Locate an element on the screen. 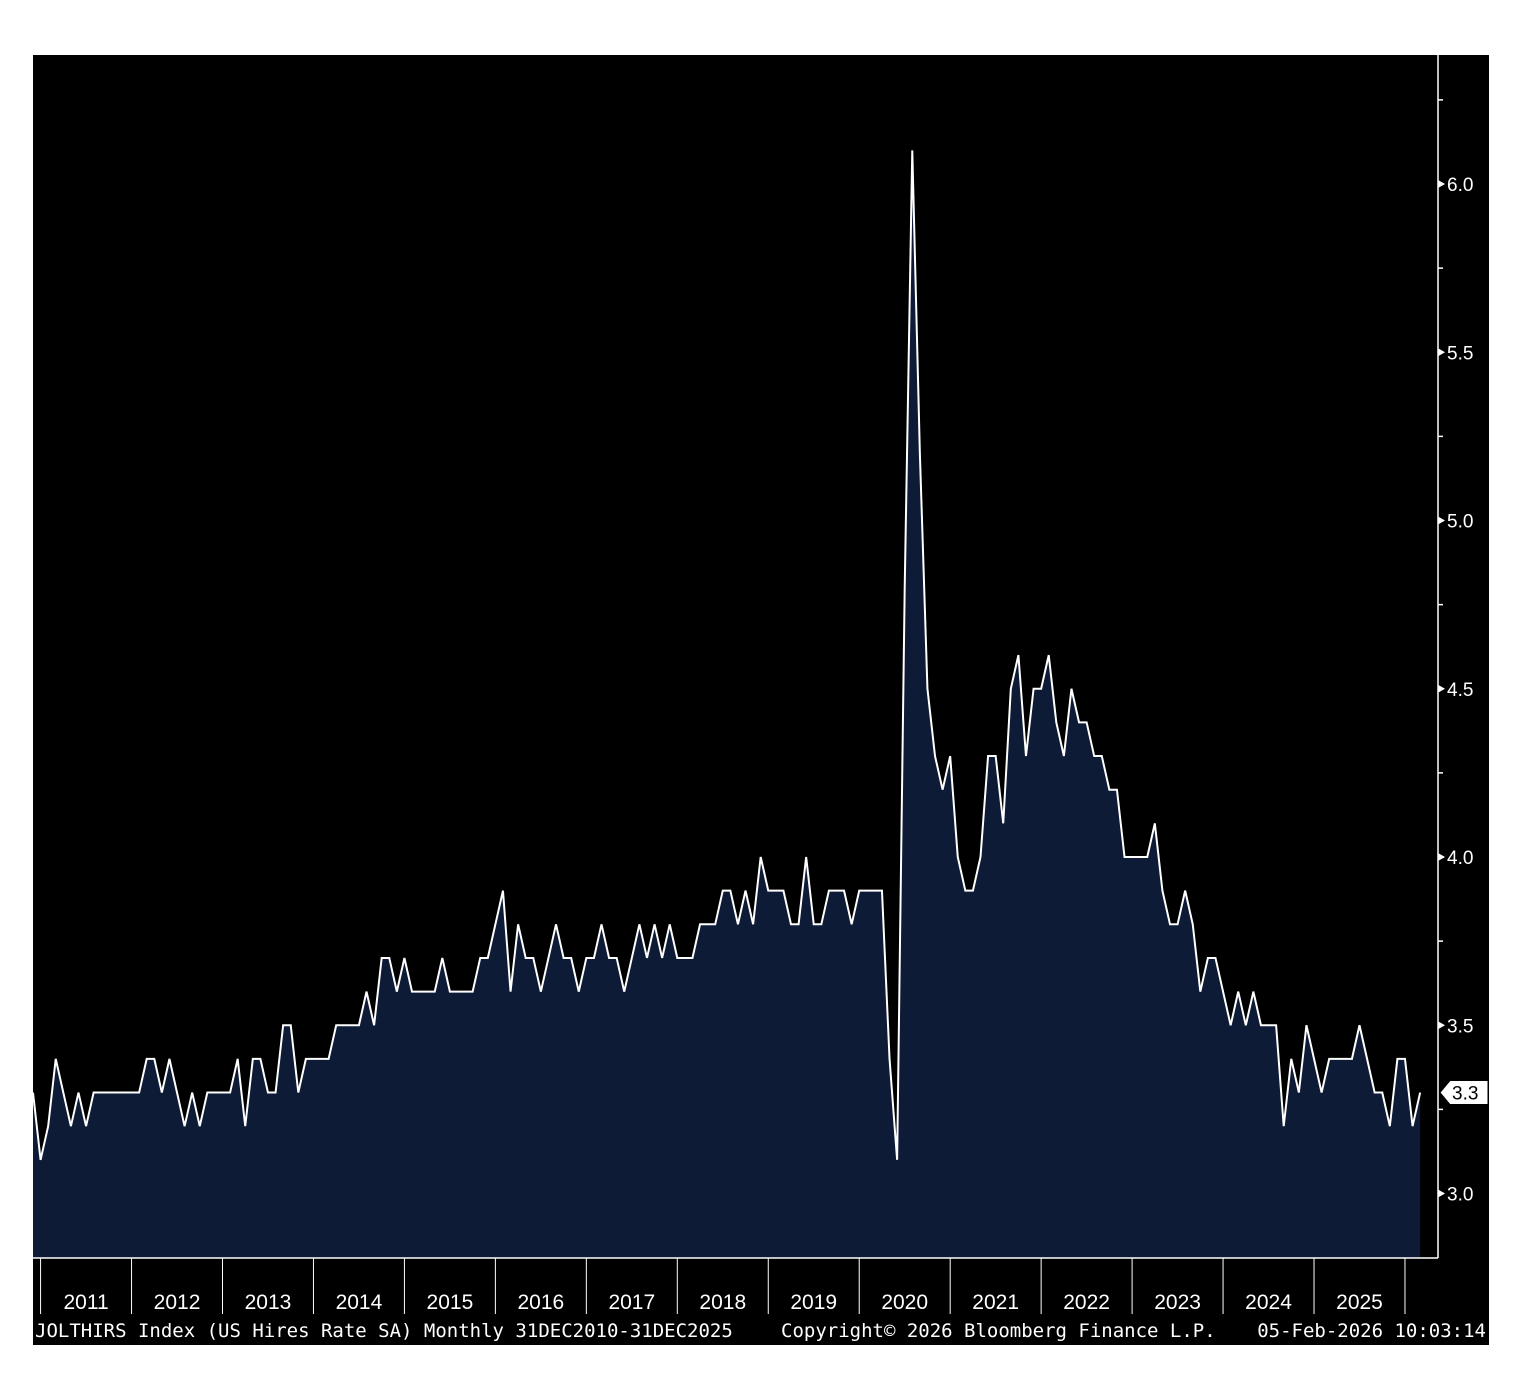 The width and height of the screenshot is (1540, 1388). y-tick-label: 4.0 is located at coordinates (1460, 858).